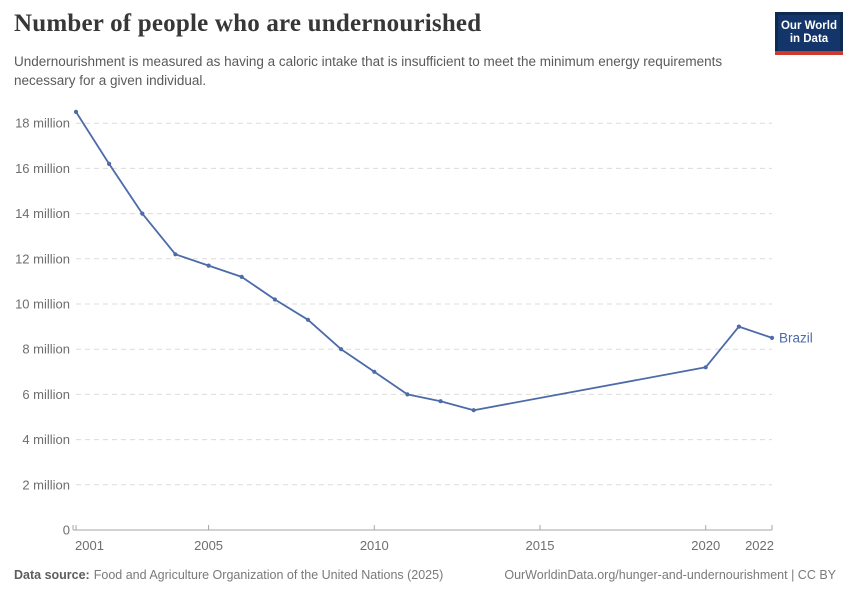 Image resolution: width=850 pixels, height=600 pixels. Describe the element at coordinates (66, 530) in the screenshot. I see `y-tick-label: 0` at that location.